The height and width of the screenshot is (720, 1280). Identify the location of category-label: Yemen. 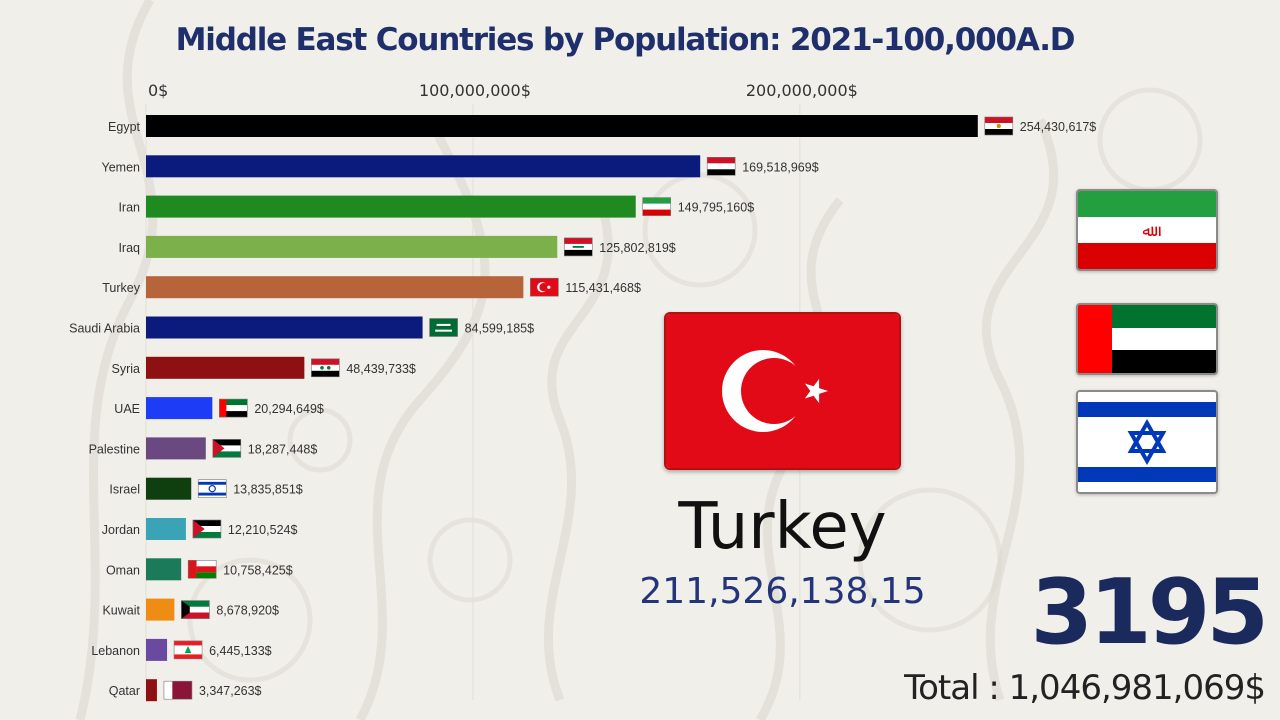
(121, 167).